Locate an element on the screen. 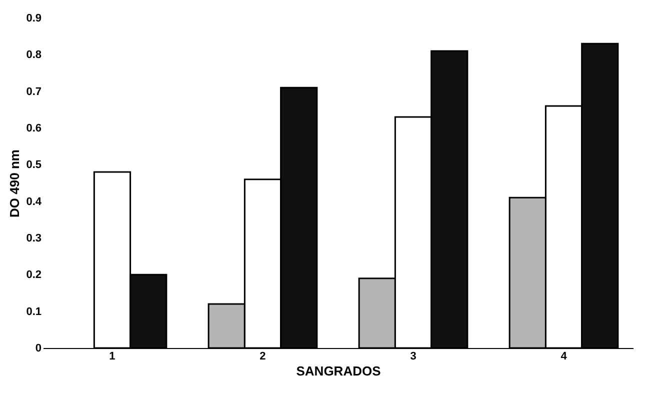 The width and height of the screenshot is (672, 405). x-tick-label: 3 is located at coordinates (413, 356).